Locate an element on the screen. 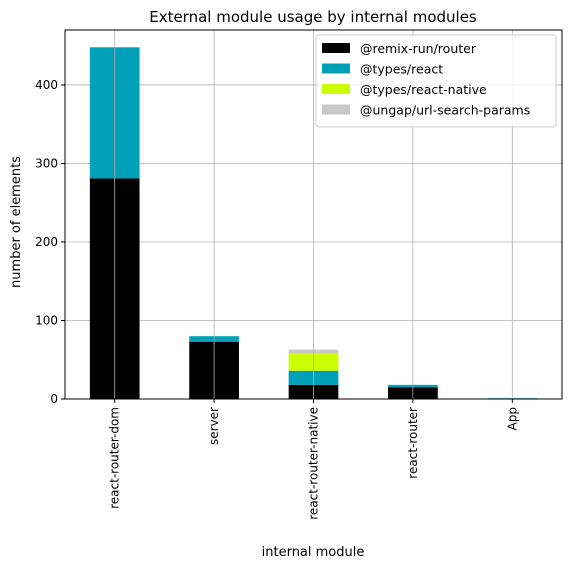  y-tick-label: 300 is located at coordinates (46, 163).